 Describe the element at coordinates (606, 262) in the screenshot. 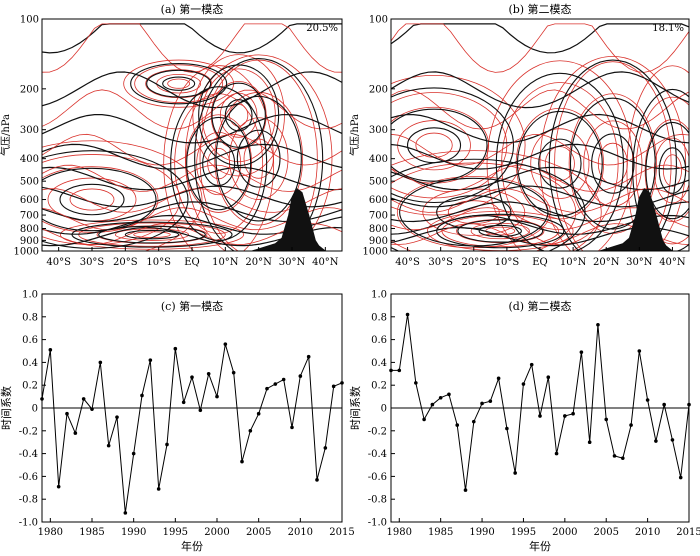

I see `b-x-tick-label: 20°N` at that location.